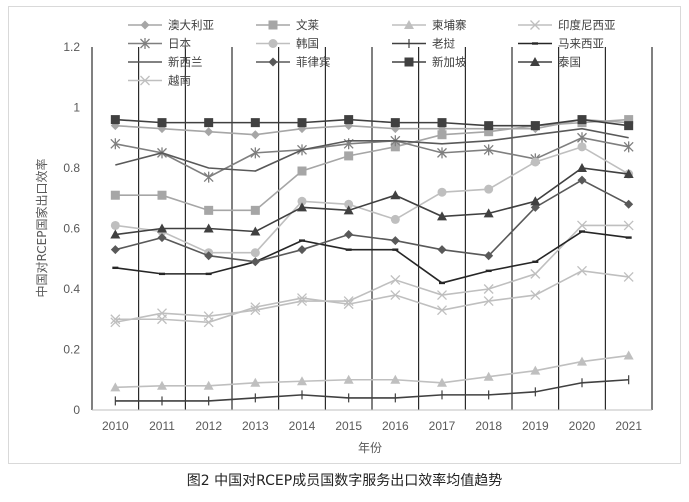 Image resolution: width=689 pixels, height=502 pixels. What do you see at coordinates (71, 350) in the screenshot?
I see `y-tick-label: 0.2` at bounding box center [71, 350].